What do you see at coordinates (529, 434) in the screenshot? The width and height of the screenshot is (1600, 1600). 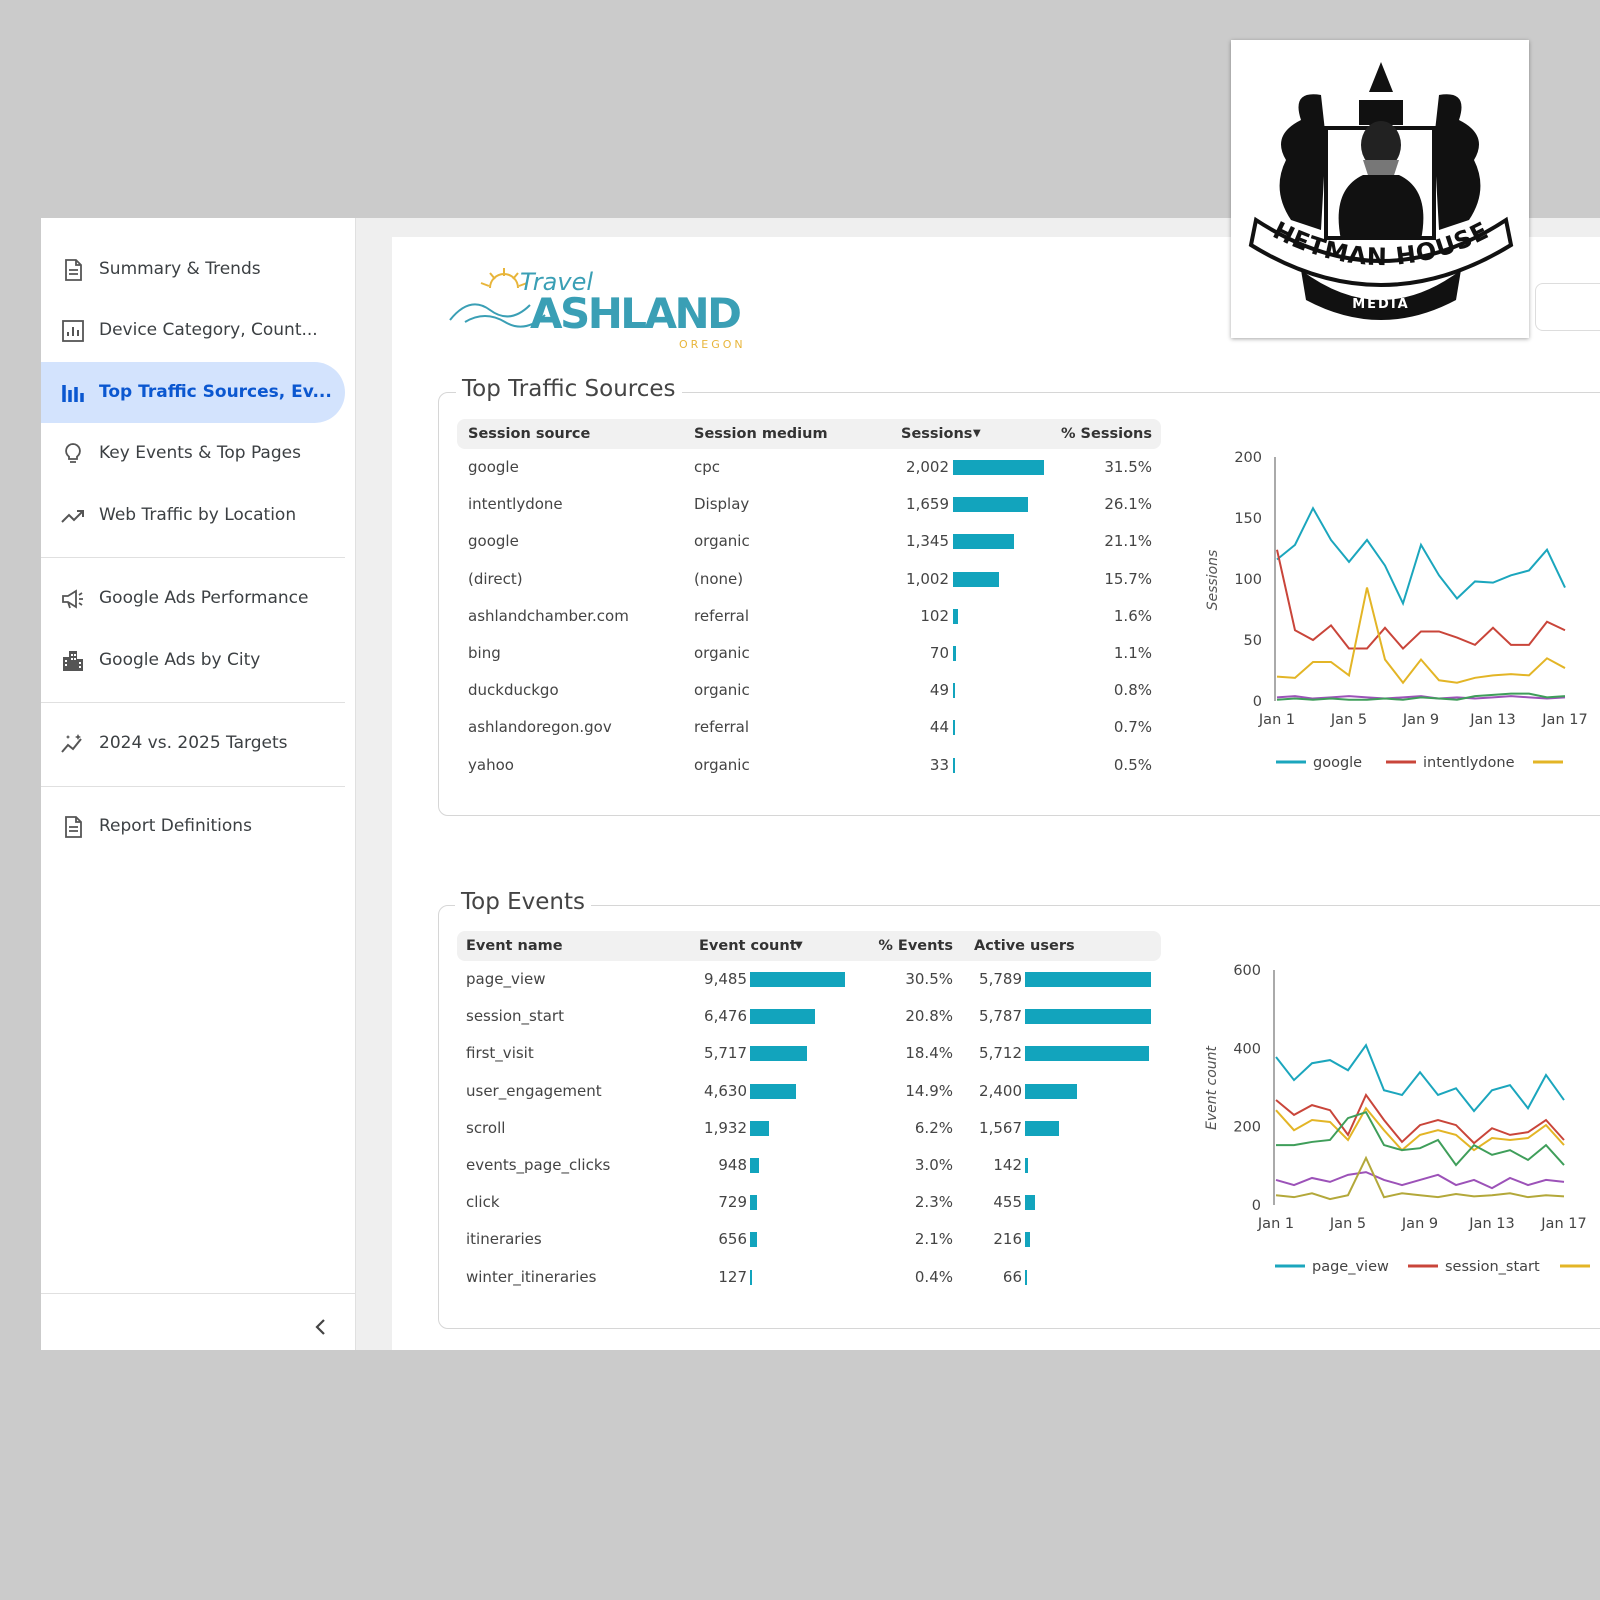 I see `column-header: Session source` at bounding box center [529, 434].